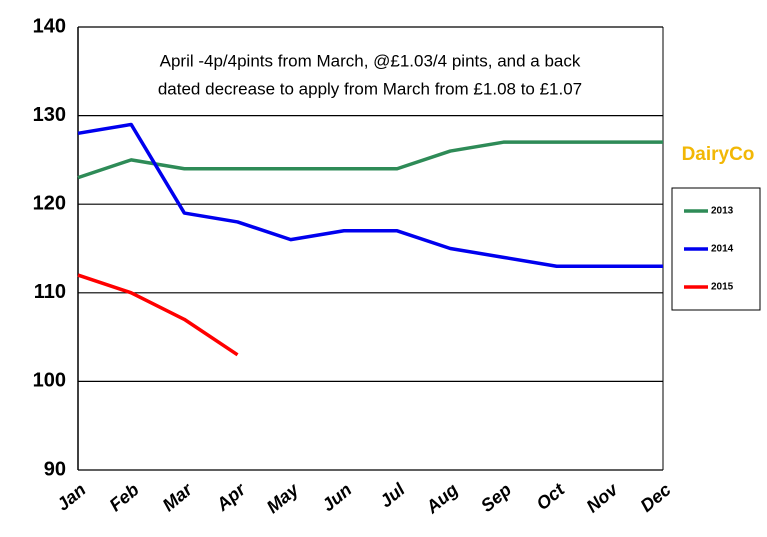 This screenshot has width=767, height=537. What do you see at coordinates (603, 498) in the screenshot?
I see `x-tick-label: Nov` at bounding box center [603, 498].